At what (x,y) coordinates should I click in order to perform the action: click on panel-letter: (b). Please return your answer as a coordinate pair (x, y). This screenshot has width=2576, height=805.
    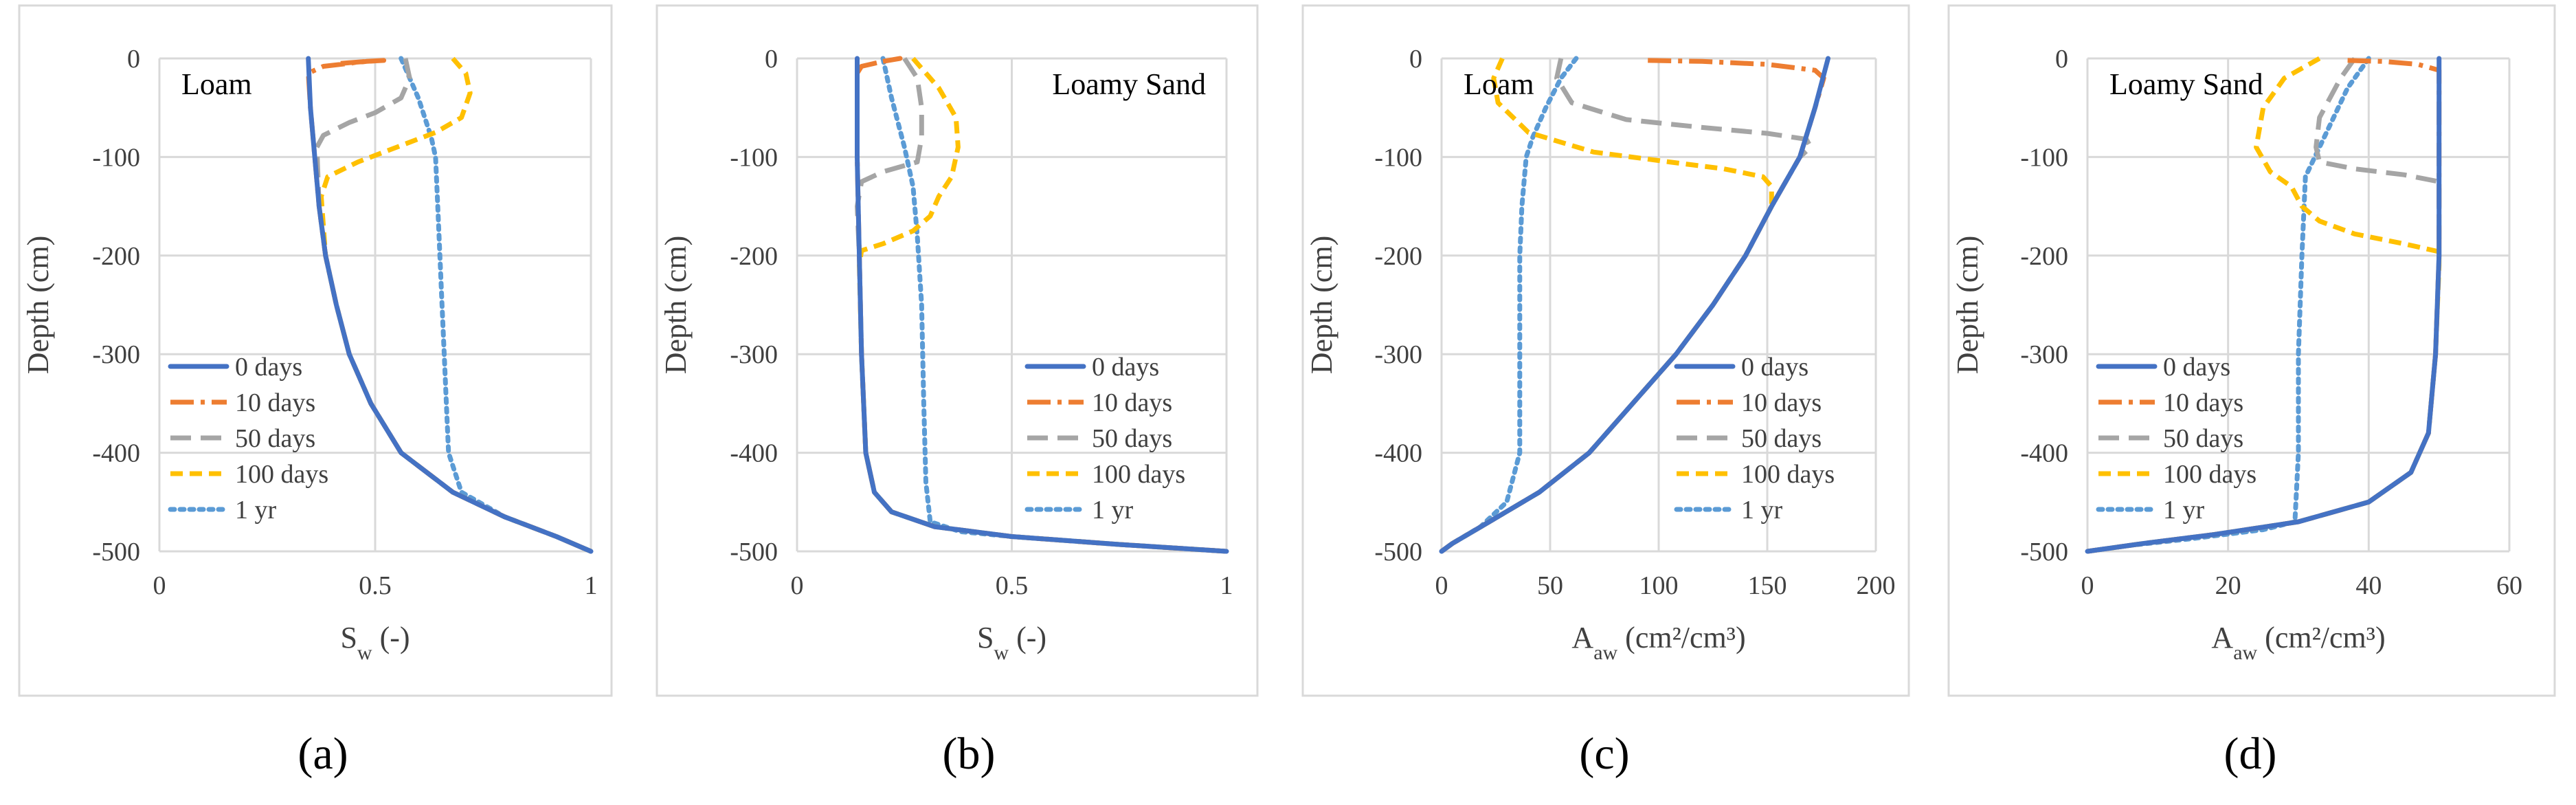
    Looking at the image, I should click on (969, 754).